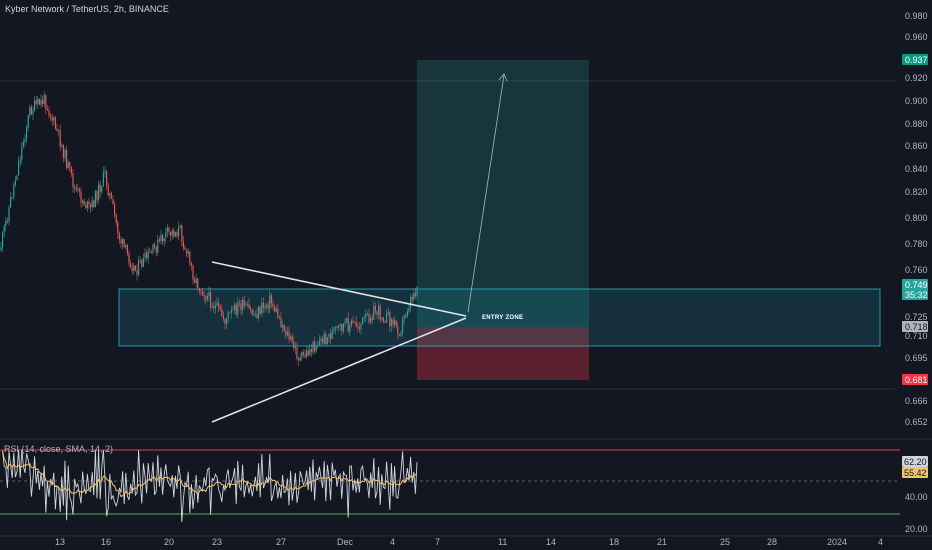  Describe the element at coordinates (880, 542) in the screenshot. I see `date-tick: 4` at that location.